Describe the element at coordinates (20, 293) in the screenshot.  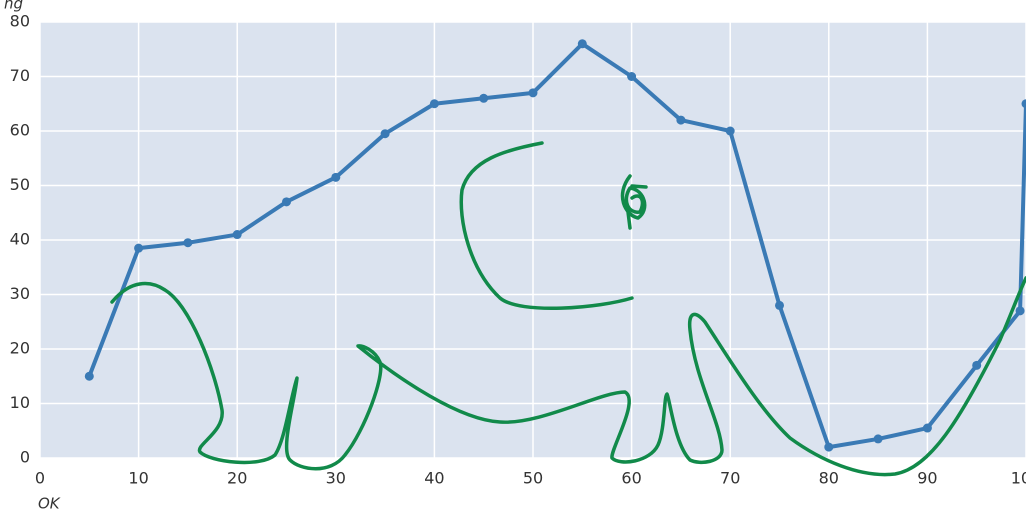
I see `y-tick-label: 30` at that location.